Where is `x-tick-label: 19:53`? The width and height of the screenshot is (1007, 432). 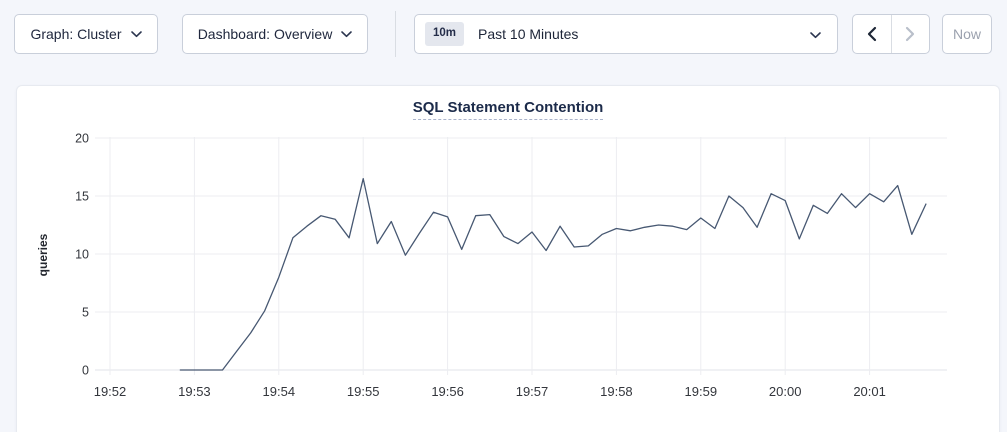
x-tick-label: 19:53 is located at coordinates (194, 391).